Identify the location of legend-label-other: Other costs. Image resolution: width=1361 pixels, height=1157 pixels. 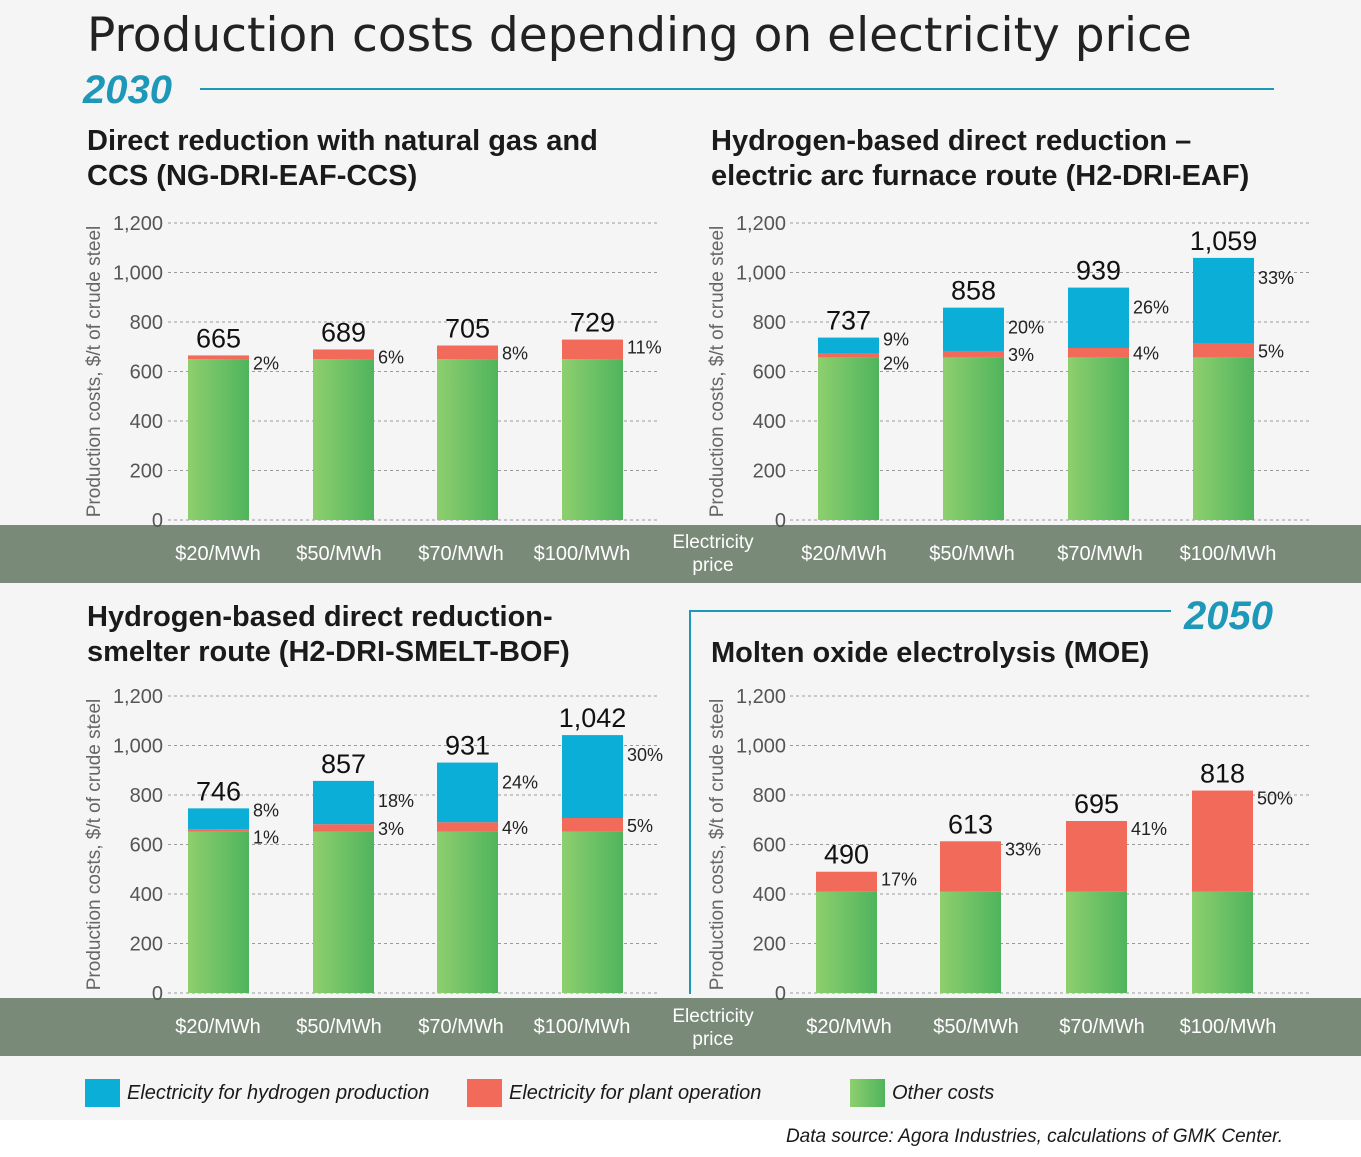
(943, 1092).